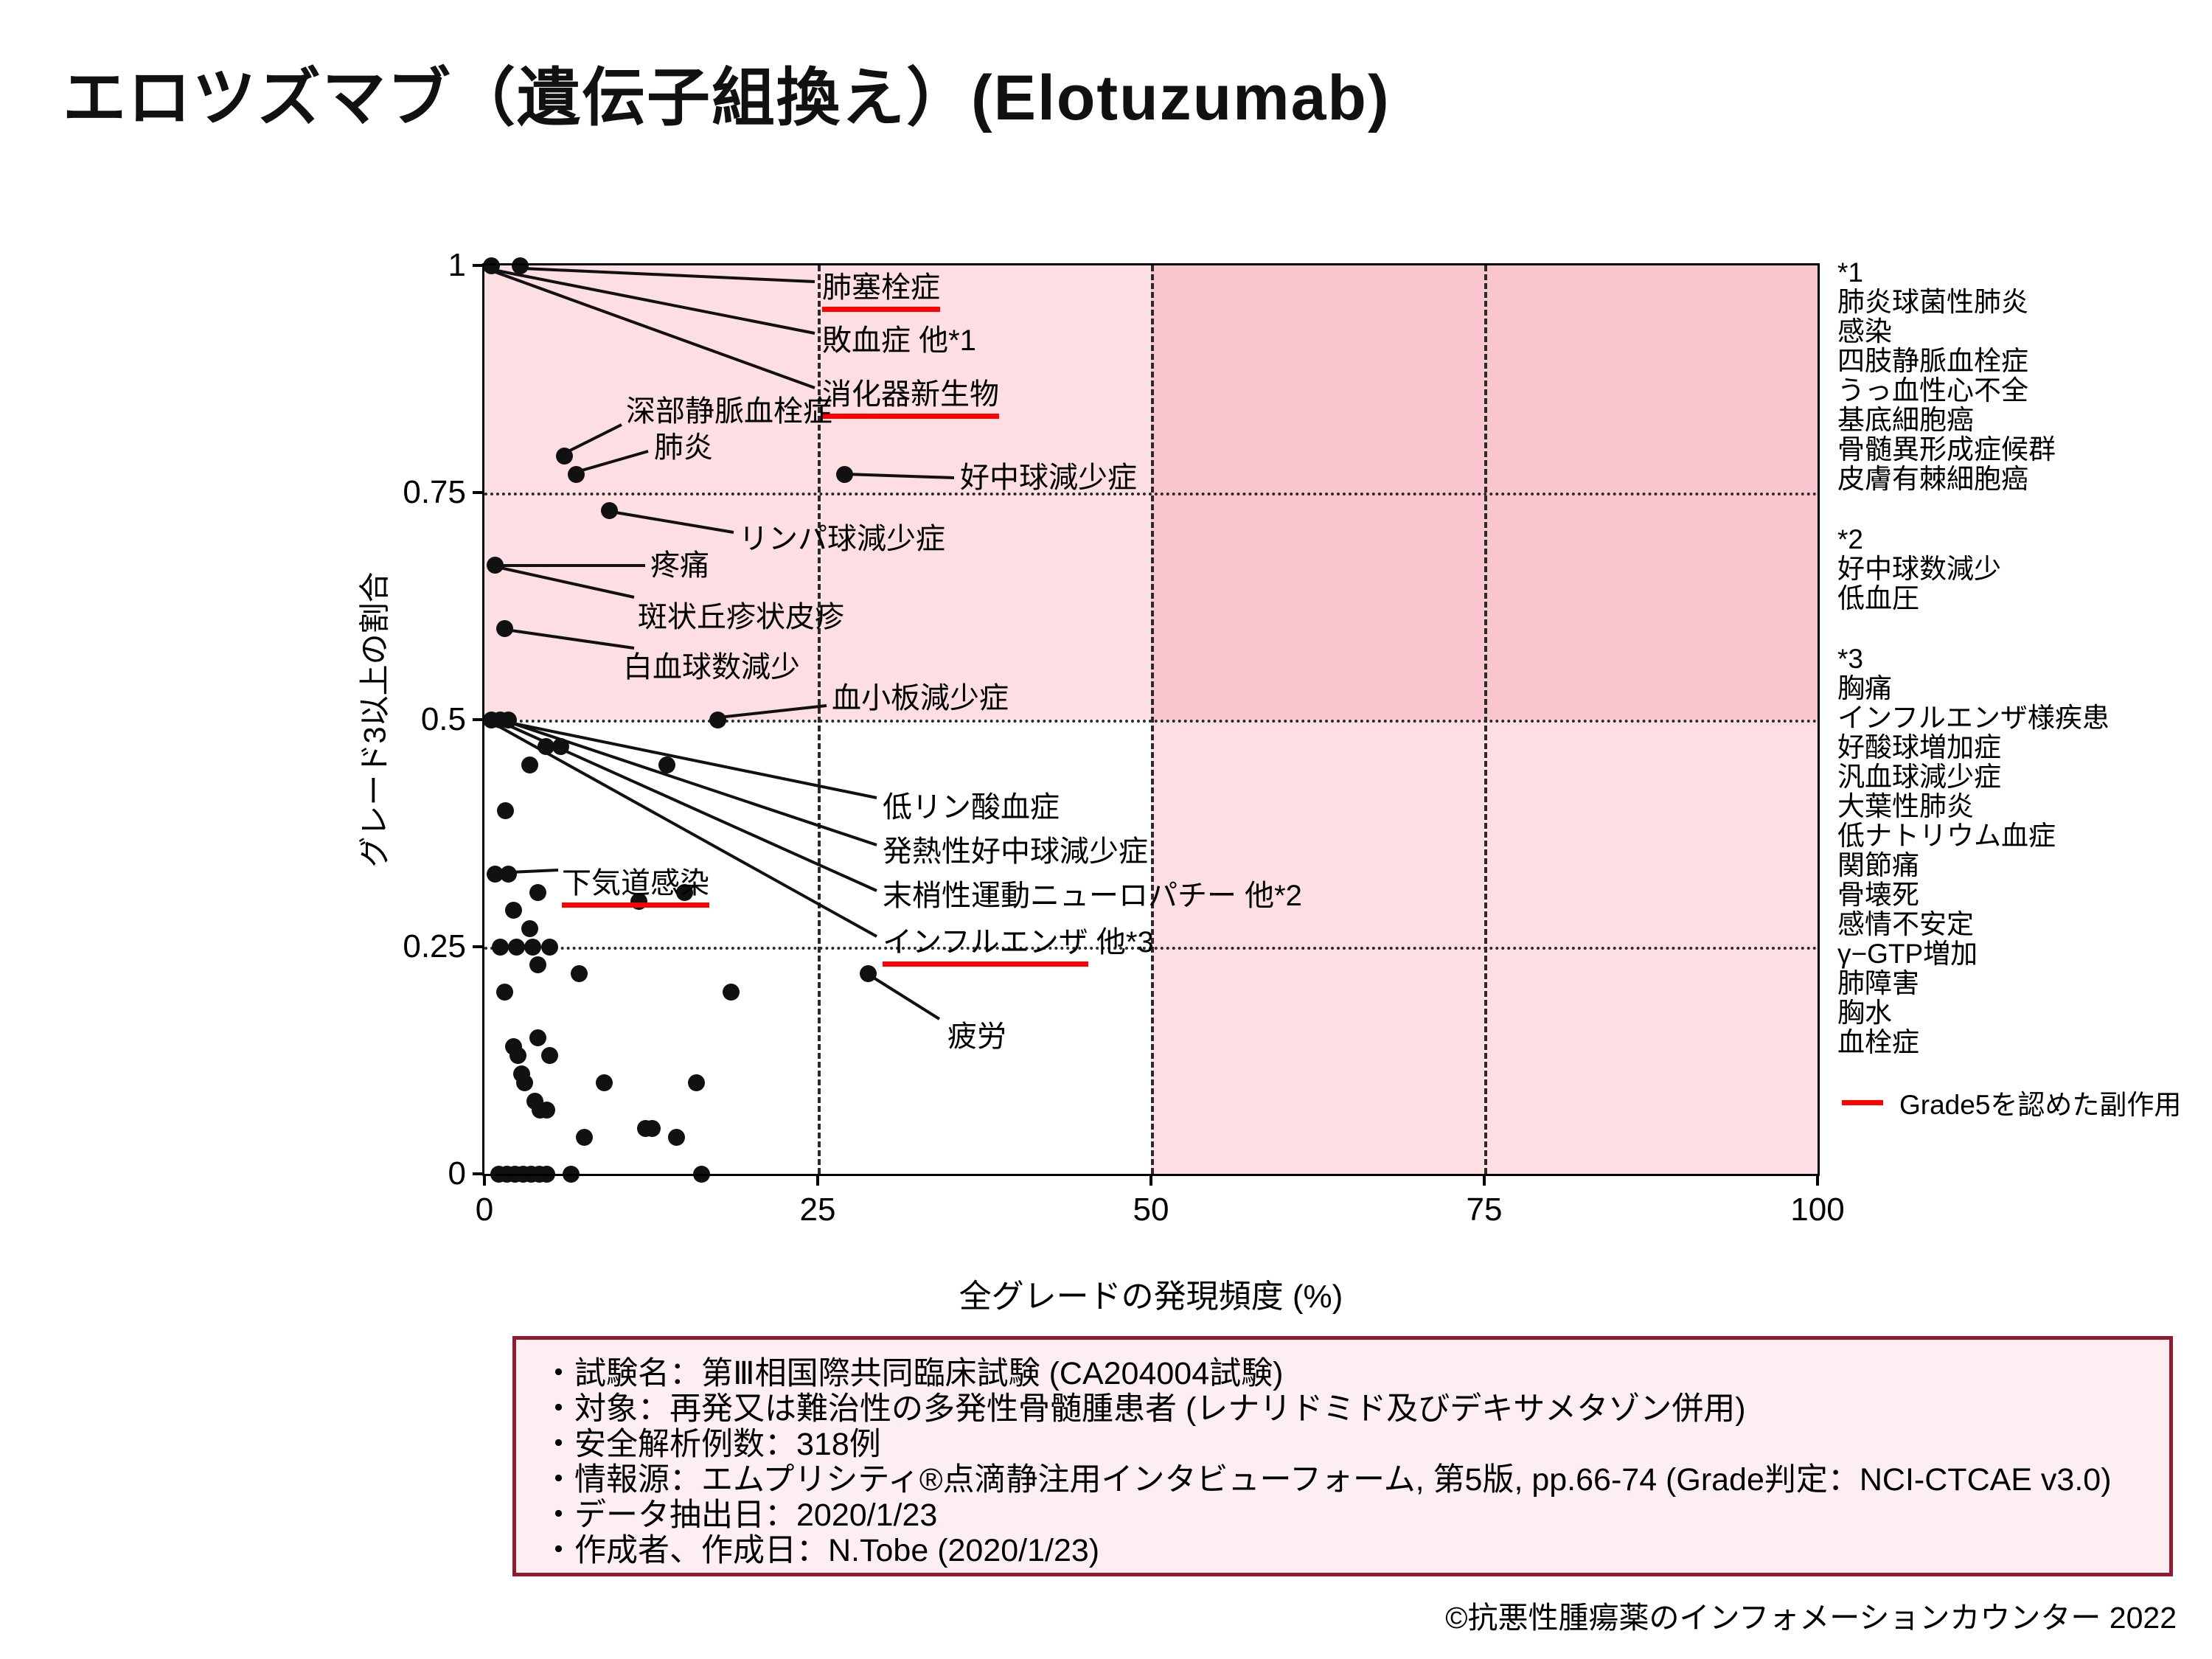 Image resolution: width=2212 pixels, height=1659 pixels. I want to click on trial-info-line: ・作成者、作成日：N.Tobe (2020/1/23), so click(821, 1550).